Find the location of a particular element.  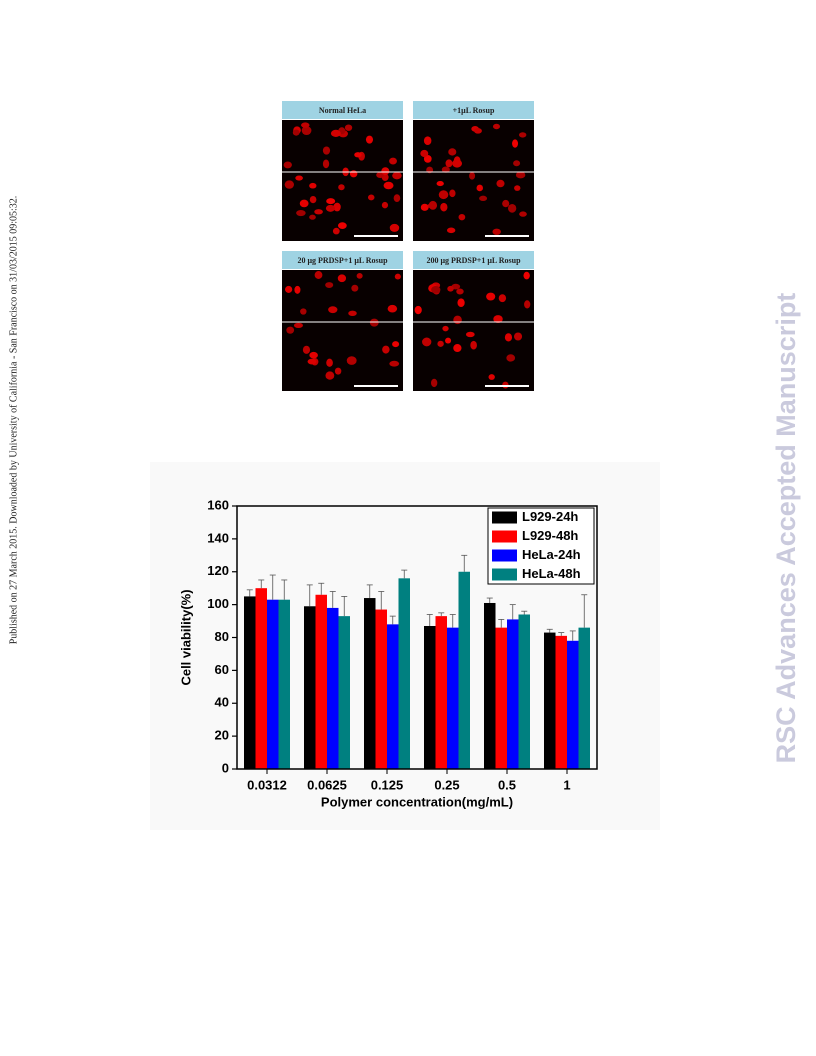

y-tick-label: 80 is located at coordinates (222, 636).